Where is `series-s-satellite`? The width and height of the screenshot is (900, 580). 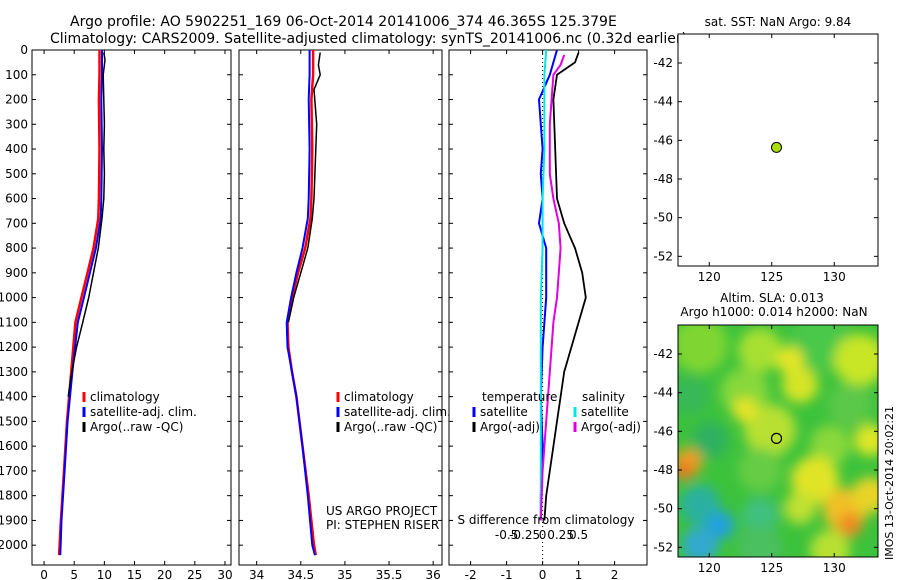
series-s-satellite is located at coordinates (543, 285).